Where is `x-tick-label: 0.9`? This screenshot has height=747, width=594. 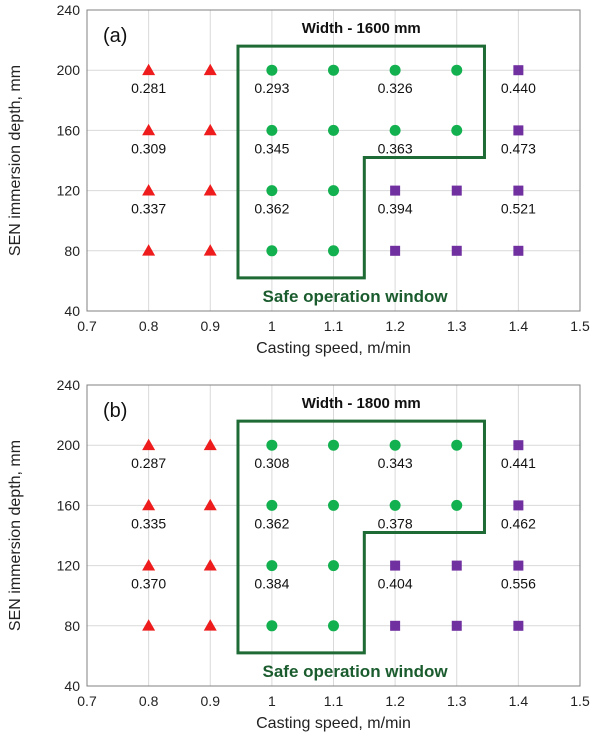 x-tick-label: 0.9 is located at coordinates (211, 701).